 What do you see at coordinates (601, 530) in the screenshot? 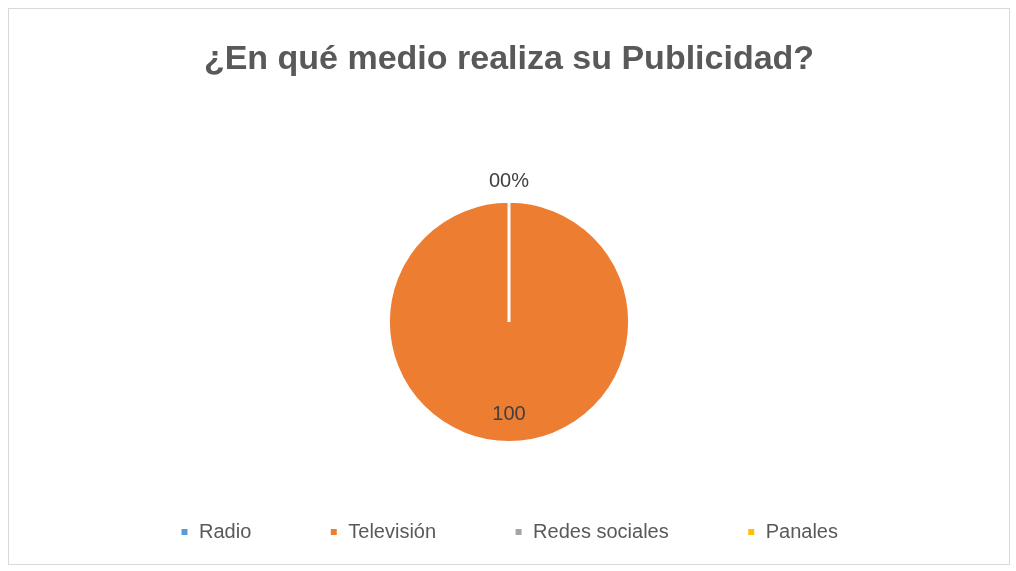
I see `legend-label: Redes sociales` at bounding box center [601, 530].